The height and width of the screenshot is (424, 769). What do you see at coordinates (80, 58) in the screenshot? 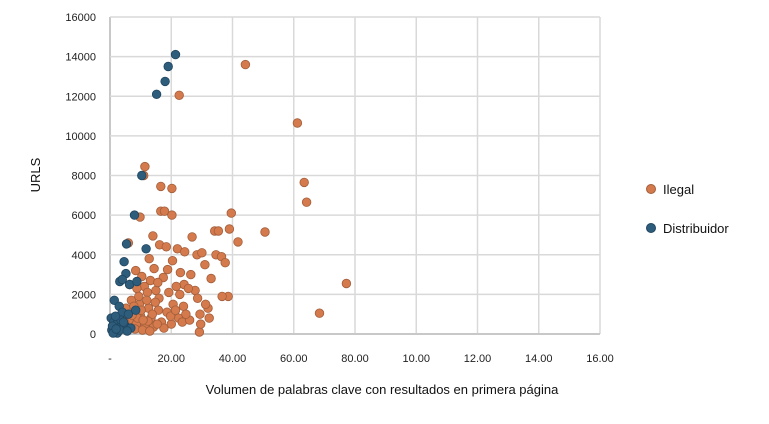
I see `y-tick-label: 14000` at bounding box center [80, 58].